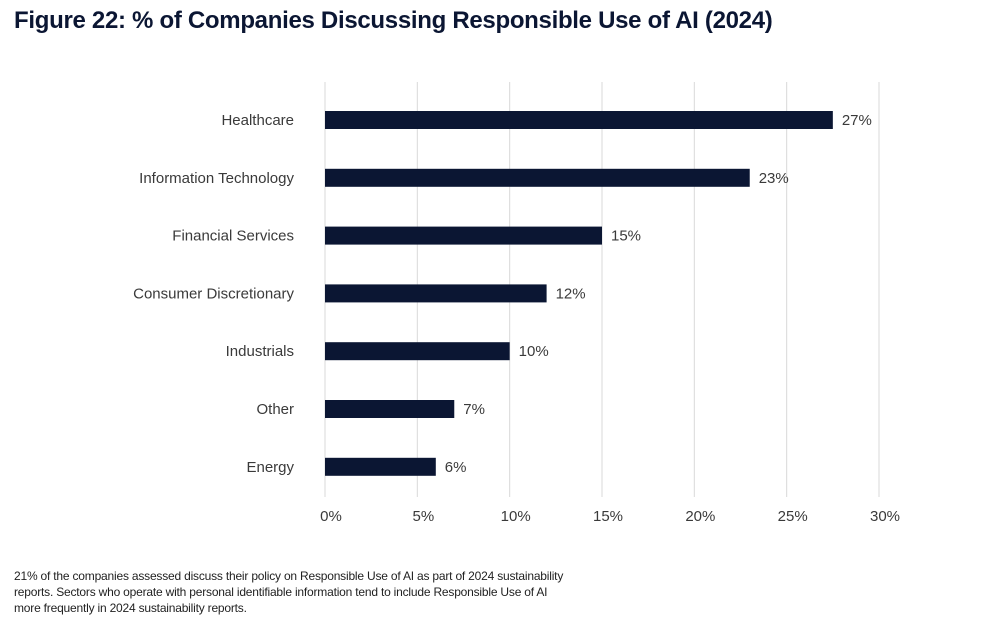 This screenshot has width=981, height=640. What do you see at coordinates (474, 409) in the screenshot?
I see `data-label: 7%` at bounding box center [474, 409].